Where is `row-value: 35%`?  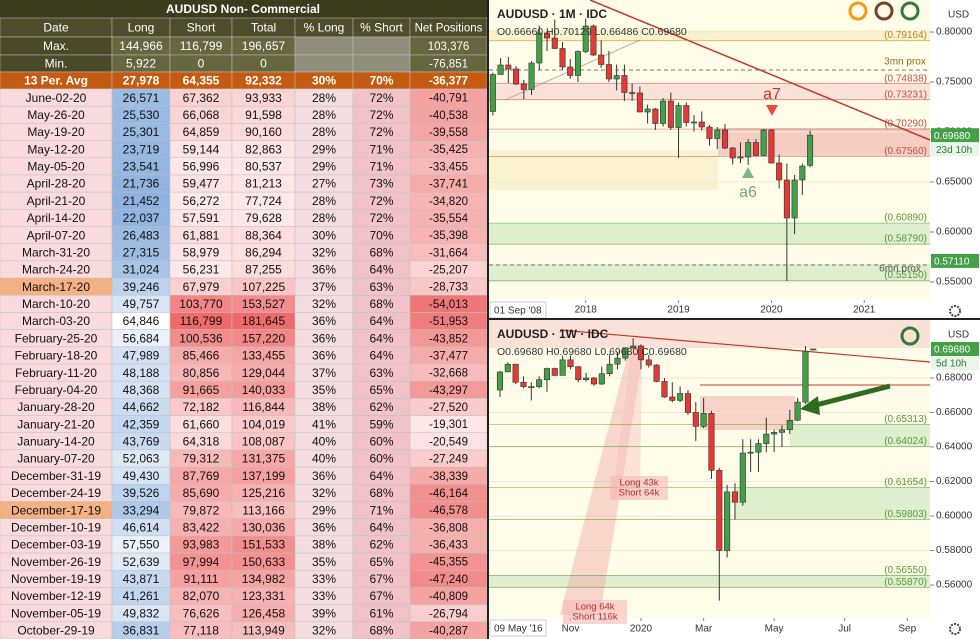 row-value: 35% is located at coordinates (324, 390).